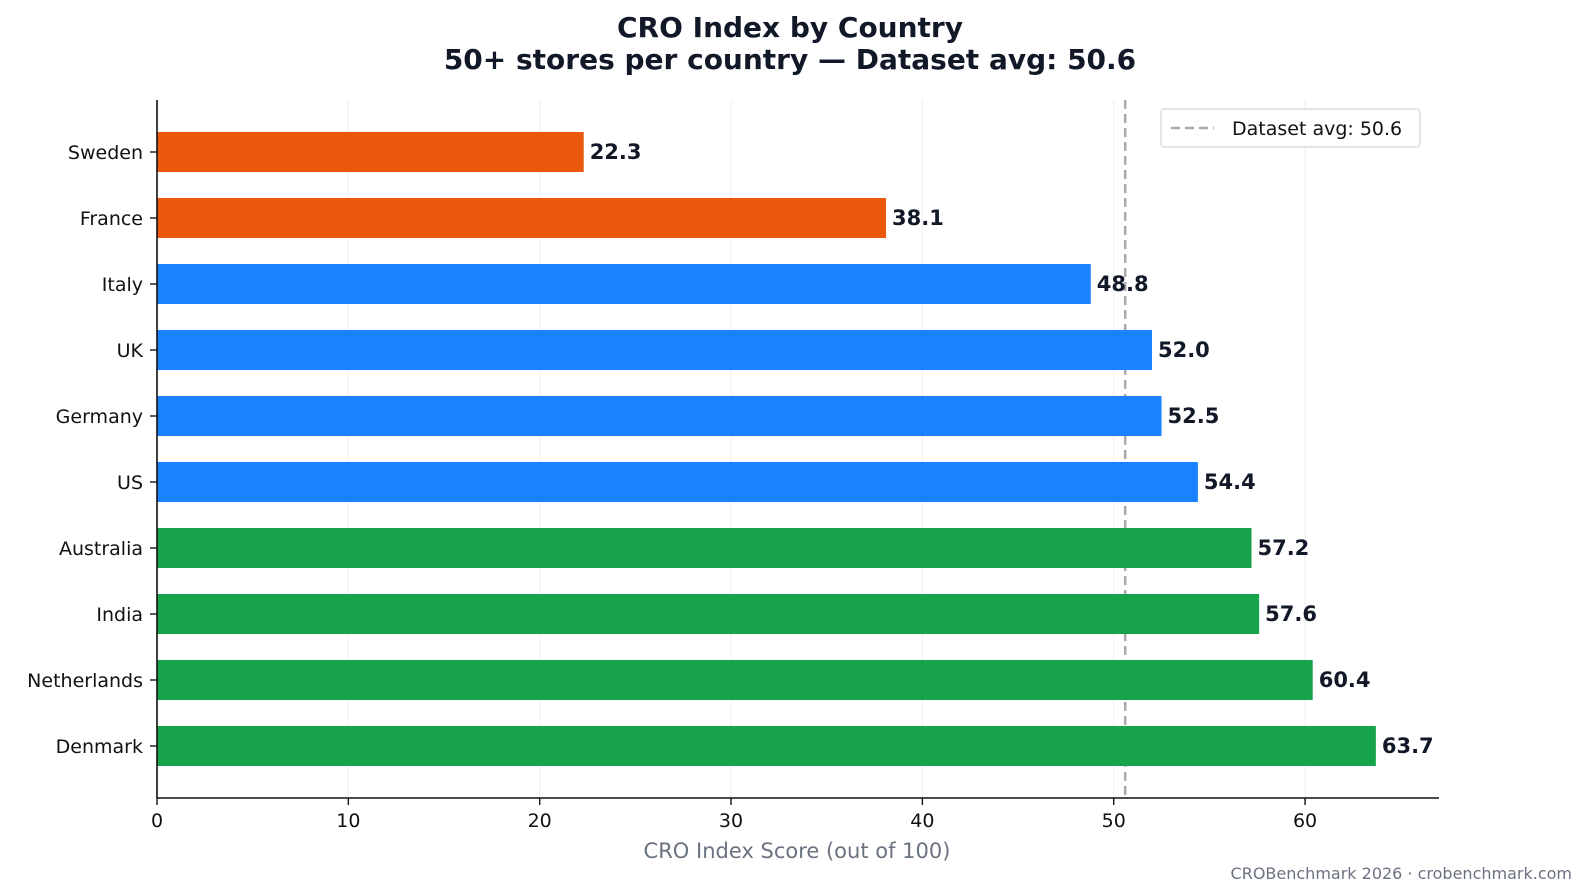 The width and height of the screenshot is (1582, 893). Describe the element at coordinates (1114, 821) in the screenshot. I see `x-tick-label-50: 50` at that location.